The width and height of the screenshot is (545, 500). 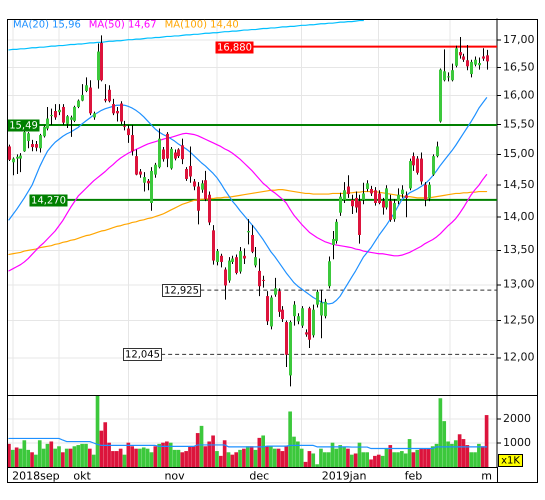 What do you see at coordinates (23, 126) in the screenshot?
I see `ref-line-label: 15,49` at bounding box center [23, 126].